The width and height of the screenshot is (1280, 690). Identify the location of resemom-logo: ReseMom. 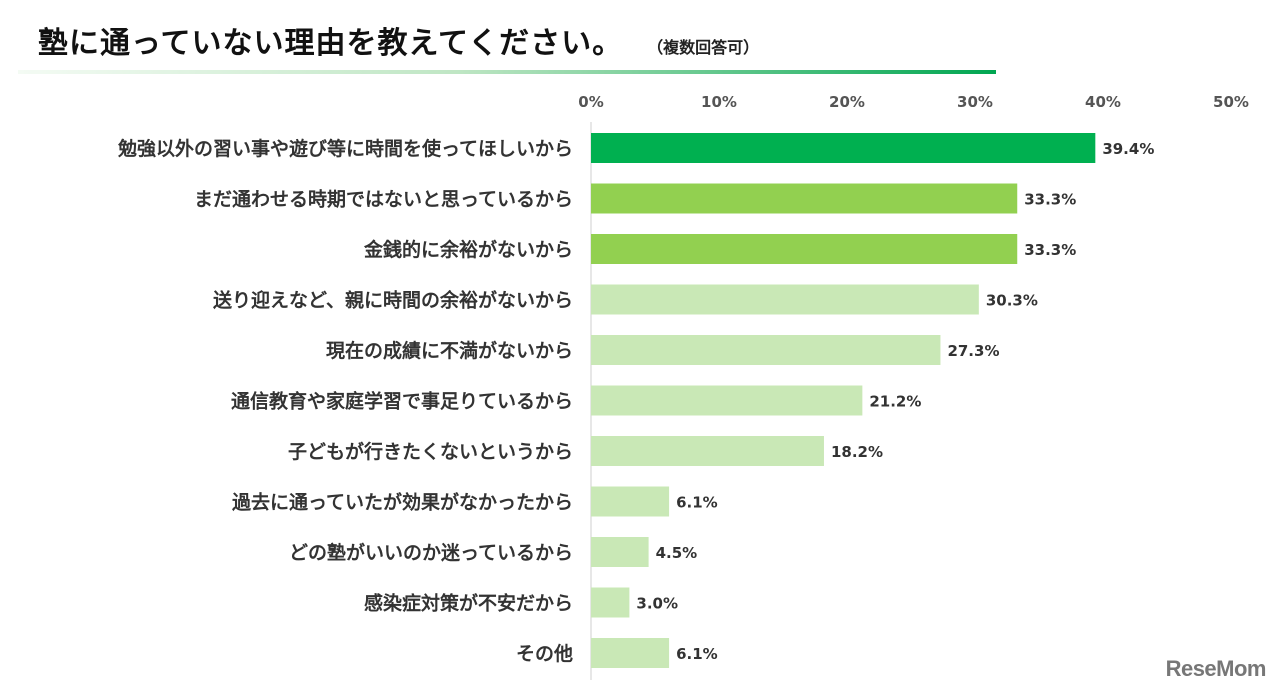
(1216, 668).